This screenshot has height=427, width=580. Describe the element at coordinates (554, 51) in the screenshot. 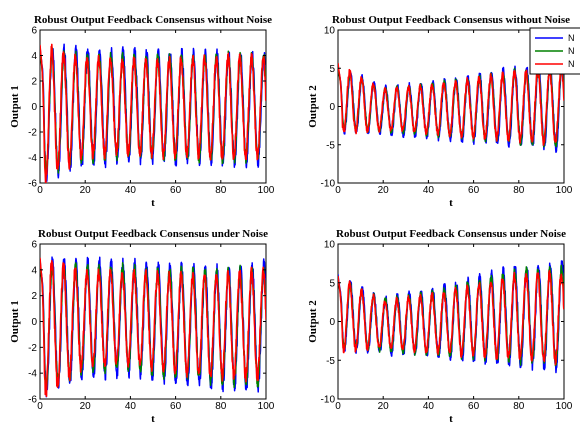

I see `legend: NNN` at that location.